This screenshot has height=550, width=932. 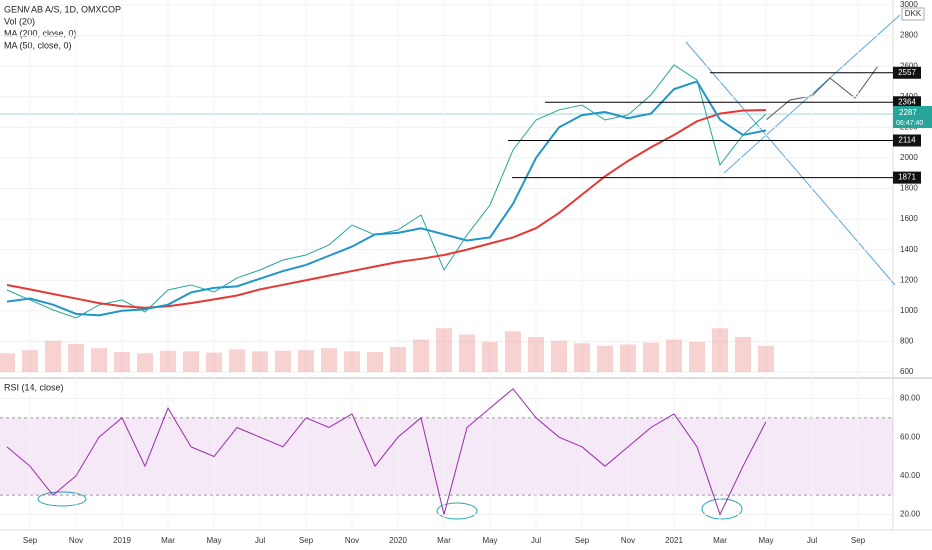 I want to click on x-tick-label: 2020, so click(x=398, y=540).